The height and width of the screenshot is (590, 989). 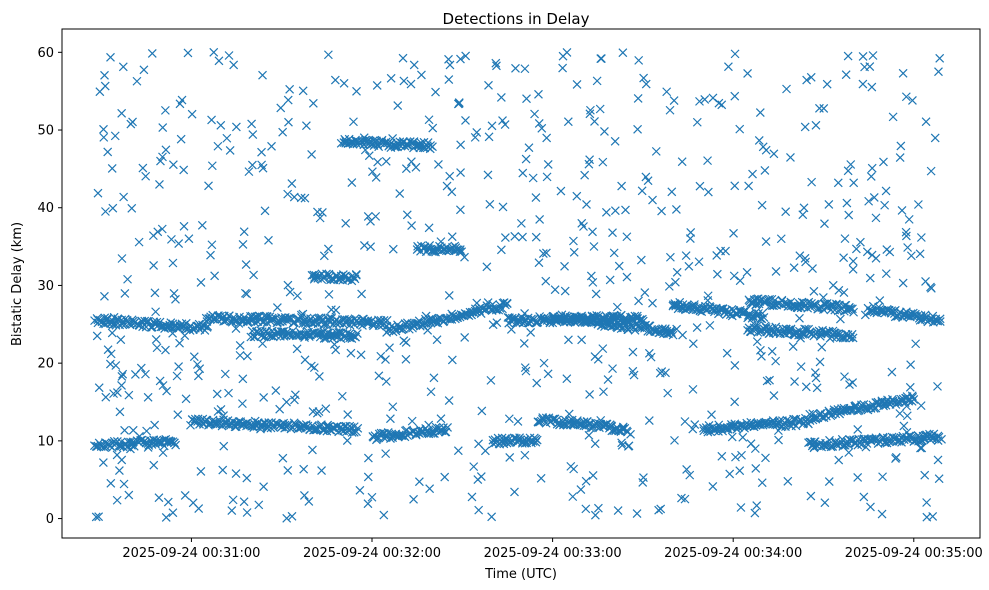 I want to click on y-axis-label: Bistatic Delay (km), so click(x=17, y=284).